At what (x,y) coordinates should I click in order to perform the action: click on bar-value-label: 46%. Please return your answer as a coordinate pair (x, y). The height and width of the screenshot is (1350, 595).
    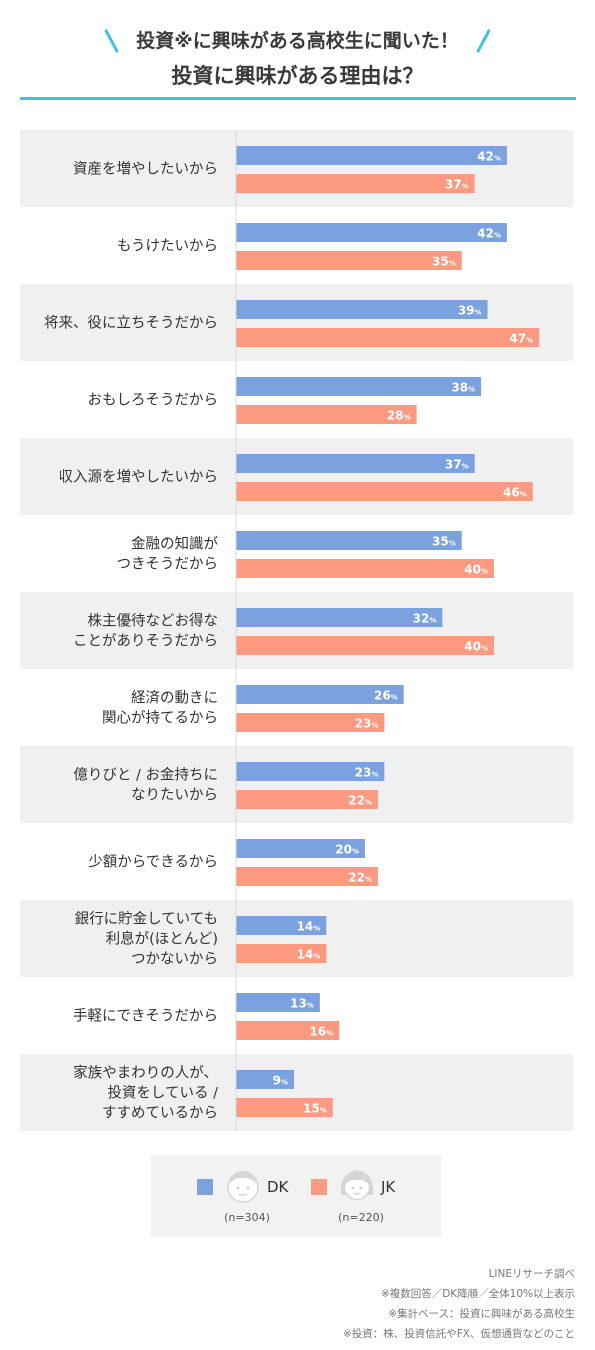
    Looking at the image, I should click on (515, 493).